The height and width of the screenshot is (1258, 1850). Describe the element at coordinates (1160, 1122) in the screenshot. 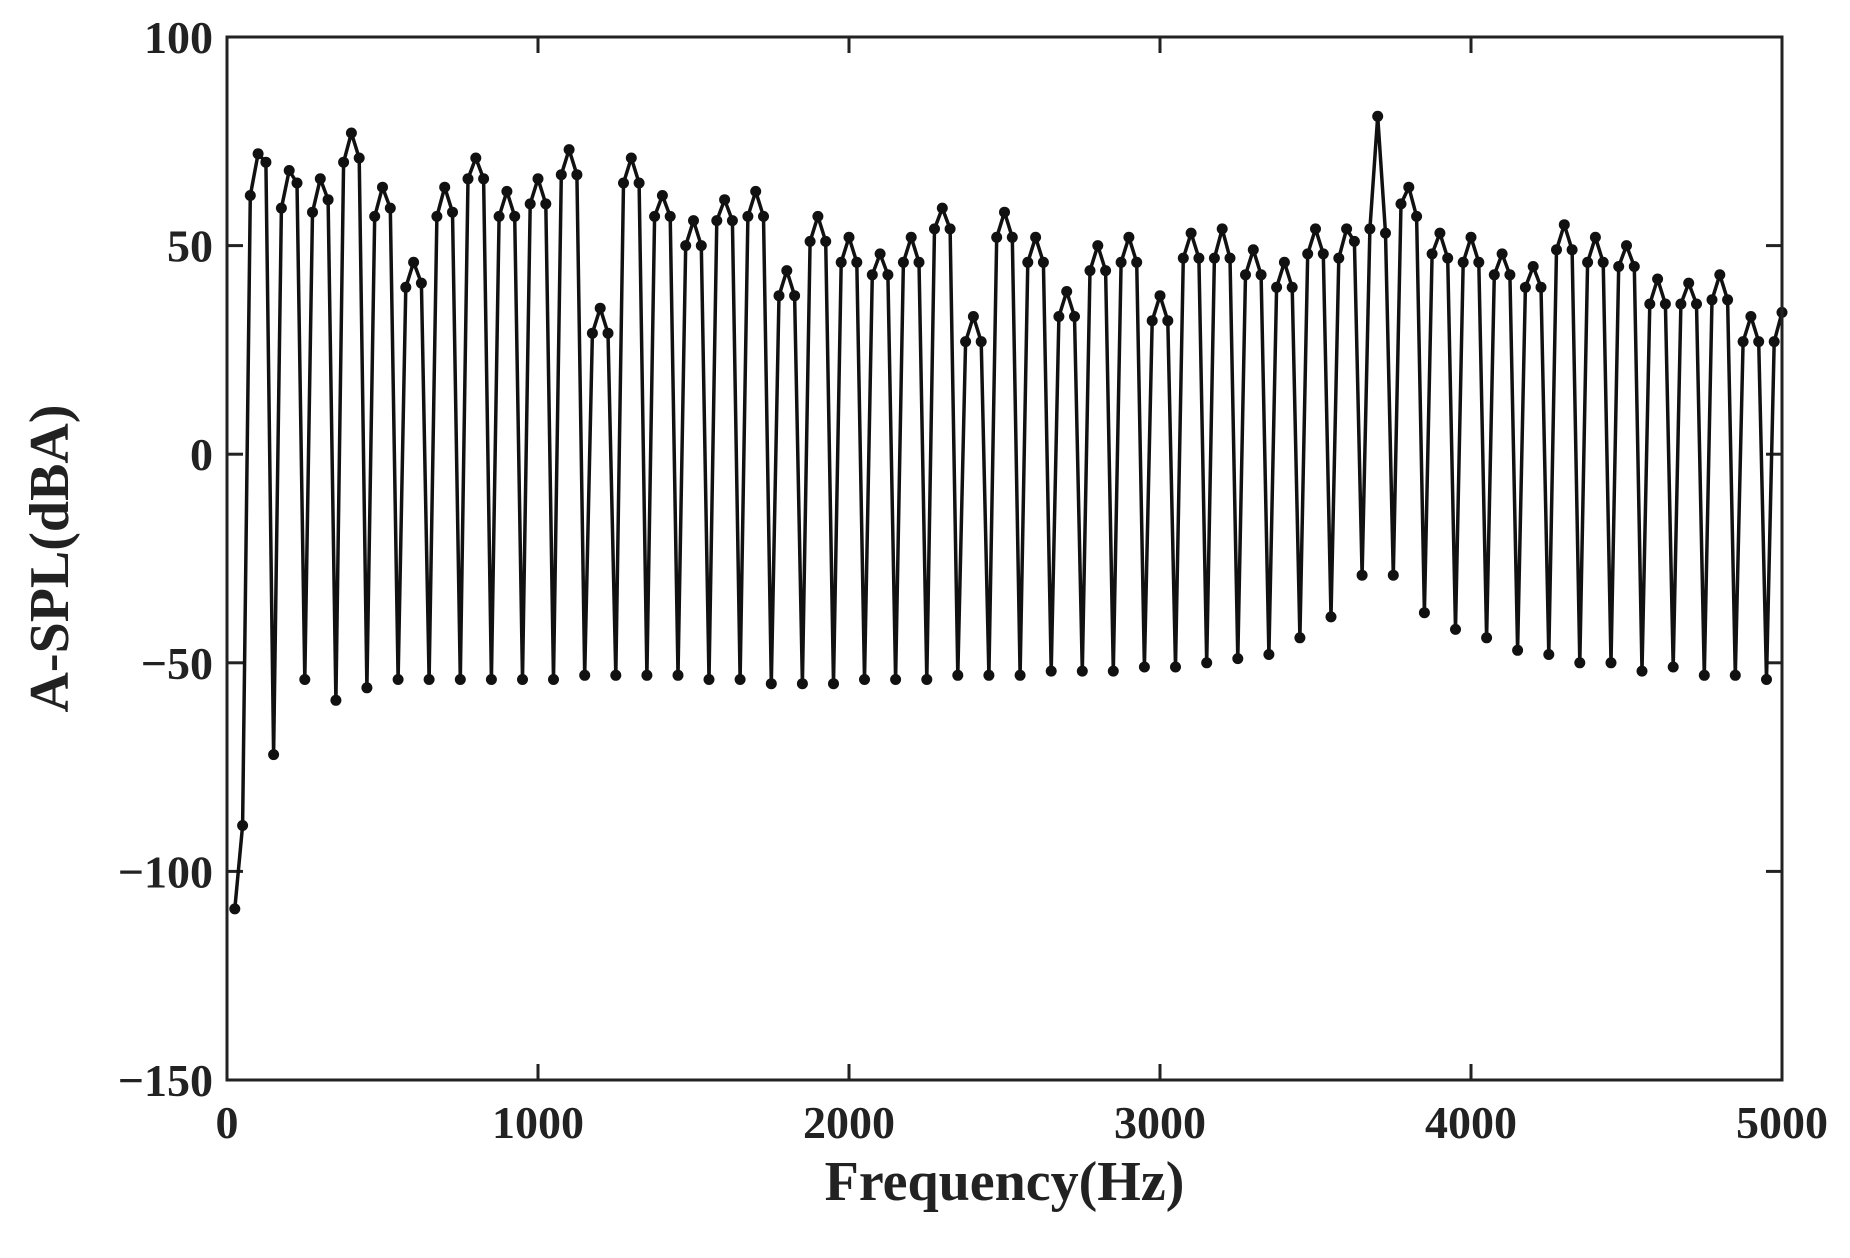

I see `x-tick-label: 3000` at that location.